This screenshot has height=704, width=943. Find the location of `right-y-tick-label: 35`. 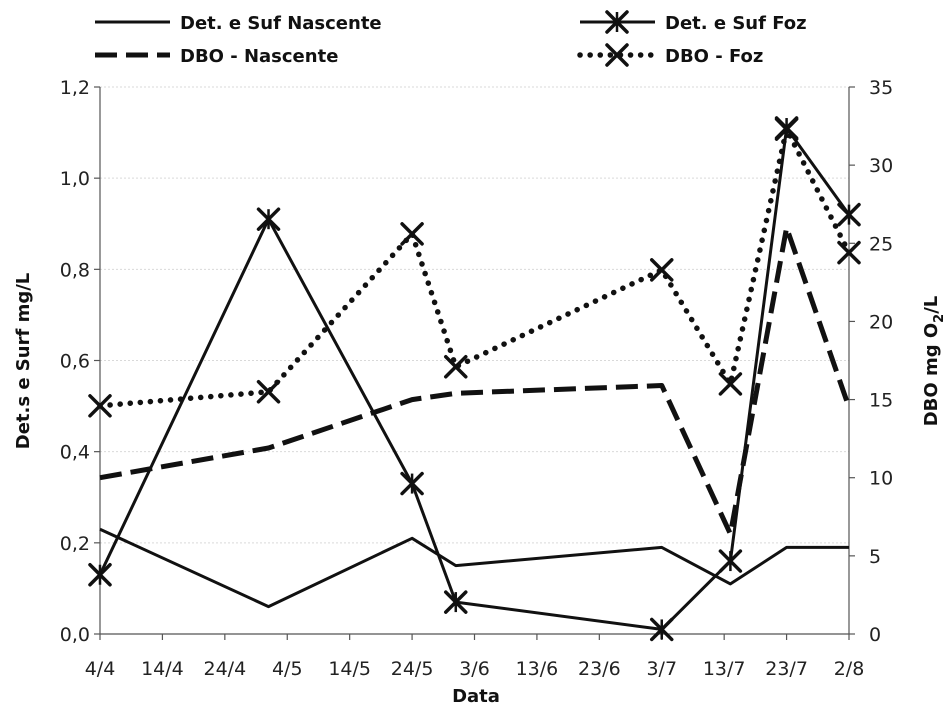

right-y-tick-label: 35 is located at coordinates (881, 88).